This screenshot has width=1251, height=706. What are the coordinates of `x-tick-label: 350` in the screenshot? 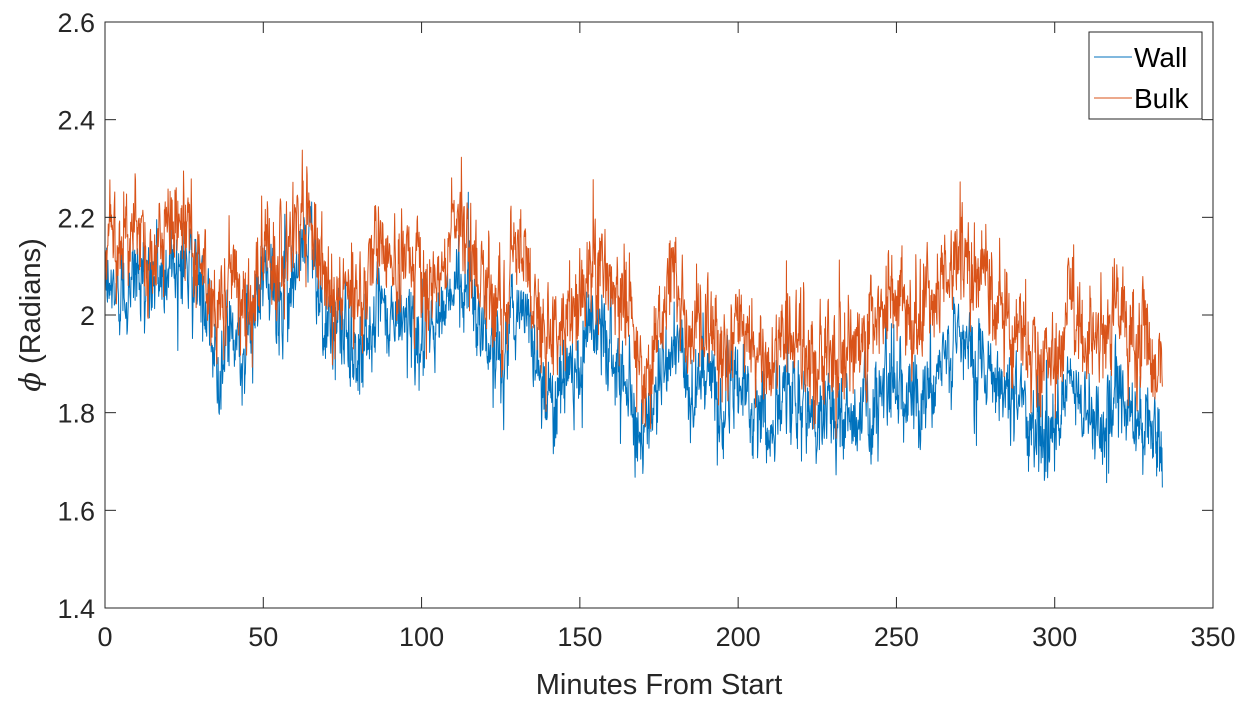 It's located at (1212, 637).